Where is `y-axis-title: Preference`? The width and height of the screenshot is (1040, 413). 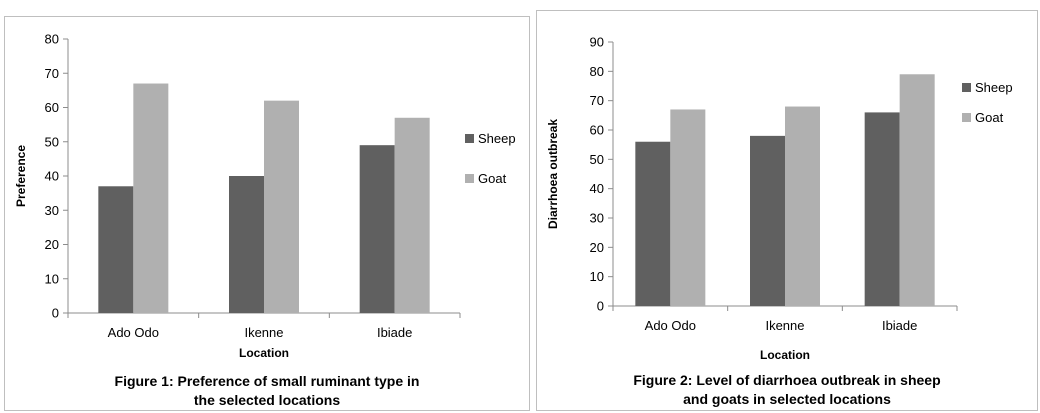 y-axis-title: Preference is located at coordinates (21, 176).